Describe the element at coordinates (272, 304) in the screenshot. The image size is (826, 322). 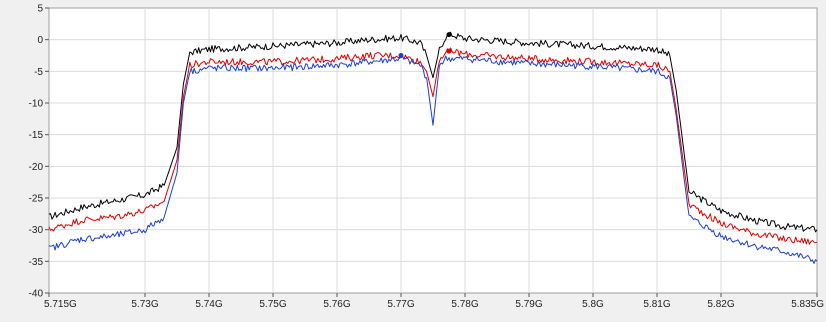
I see `x-tick-label: 5.75G` at that location.